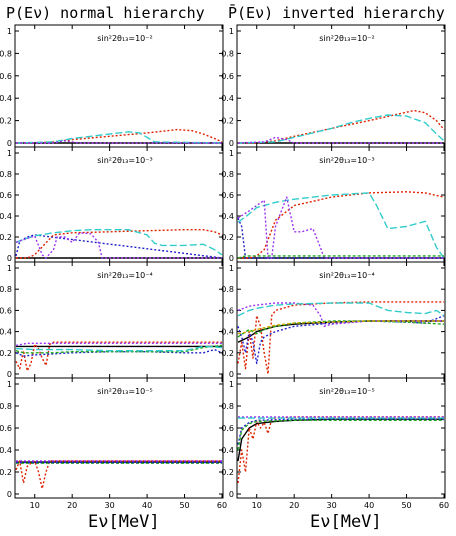 This screenshot has width=456, height=536. I want to click on panel-label: sin²2θ₁₃=10⁻⁴, so click(124, 275).